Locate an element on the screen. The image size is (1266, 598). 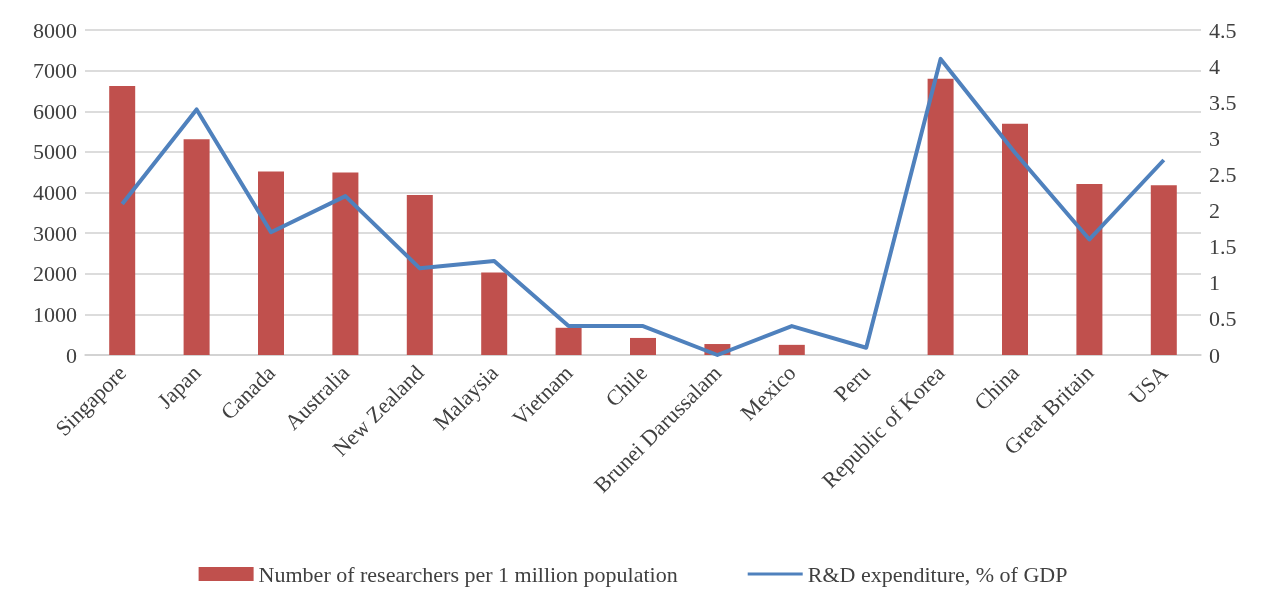
y-tick-label: 1000 is located at coordinates (55, 314).